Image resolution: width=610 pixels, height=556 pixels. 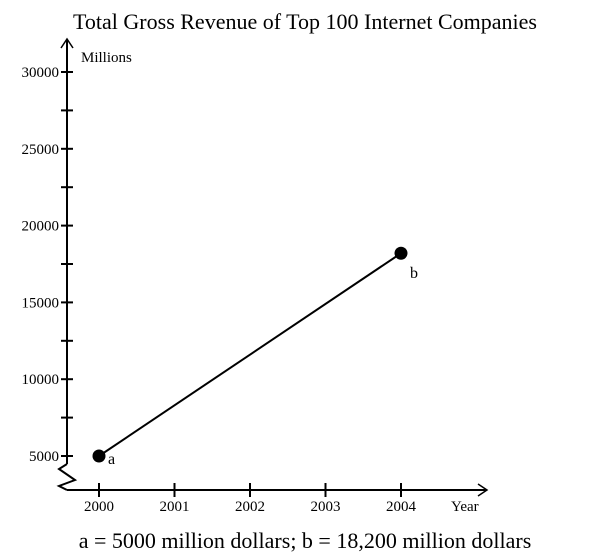 What do you see at coordinates (401, 507) in the screenshot?
I see `x-tick-label: 2004` at bounding box center [401, 507].